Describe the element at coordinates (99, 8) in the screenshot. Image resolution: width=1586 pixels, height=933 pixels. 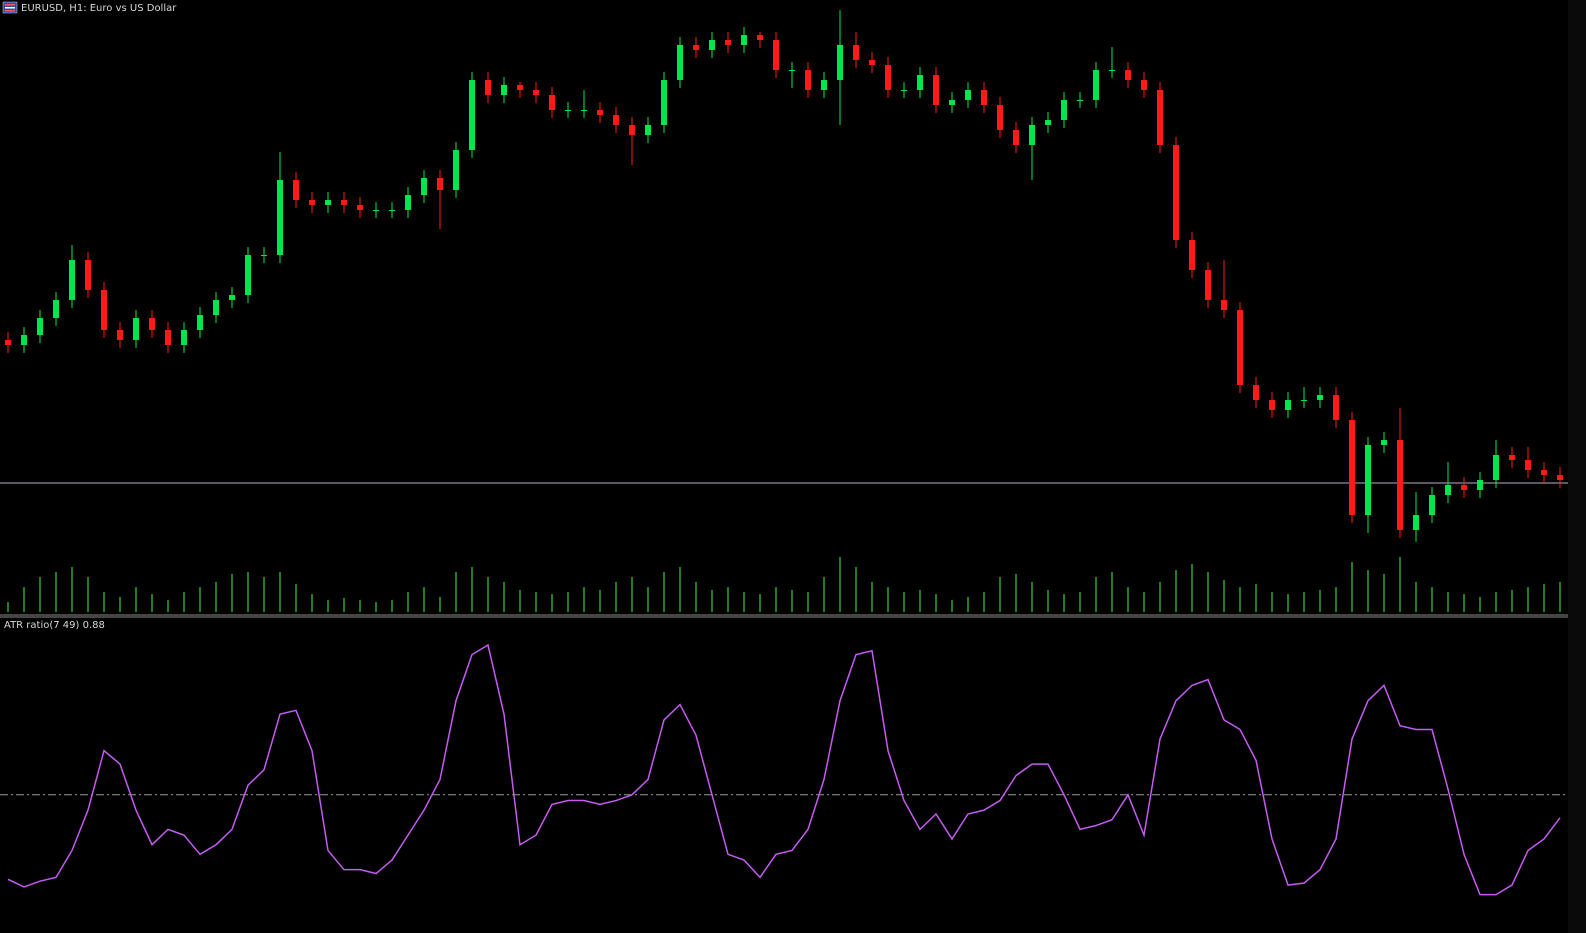
I see `chart-title: EURUSD, H1: Euro vs US Dollar` at that location.